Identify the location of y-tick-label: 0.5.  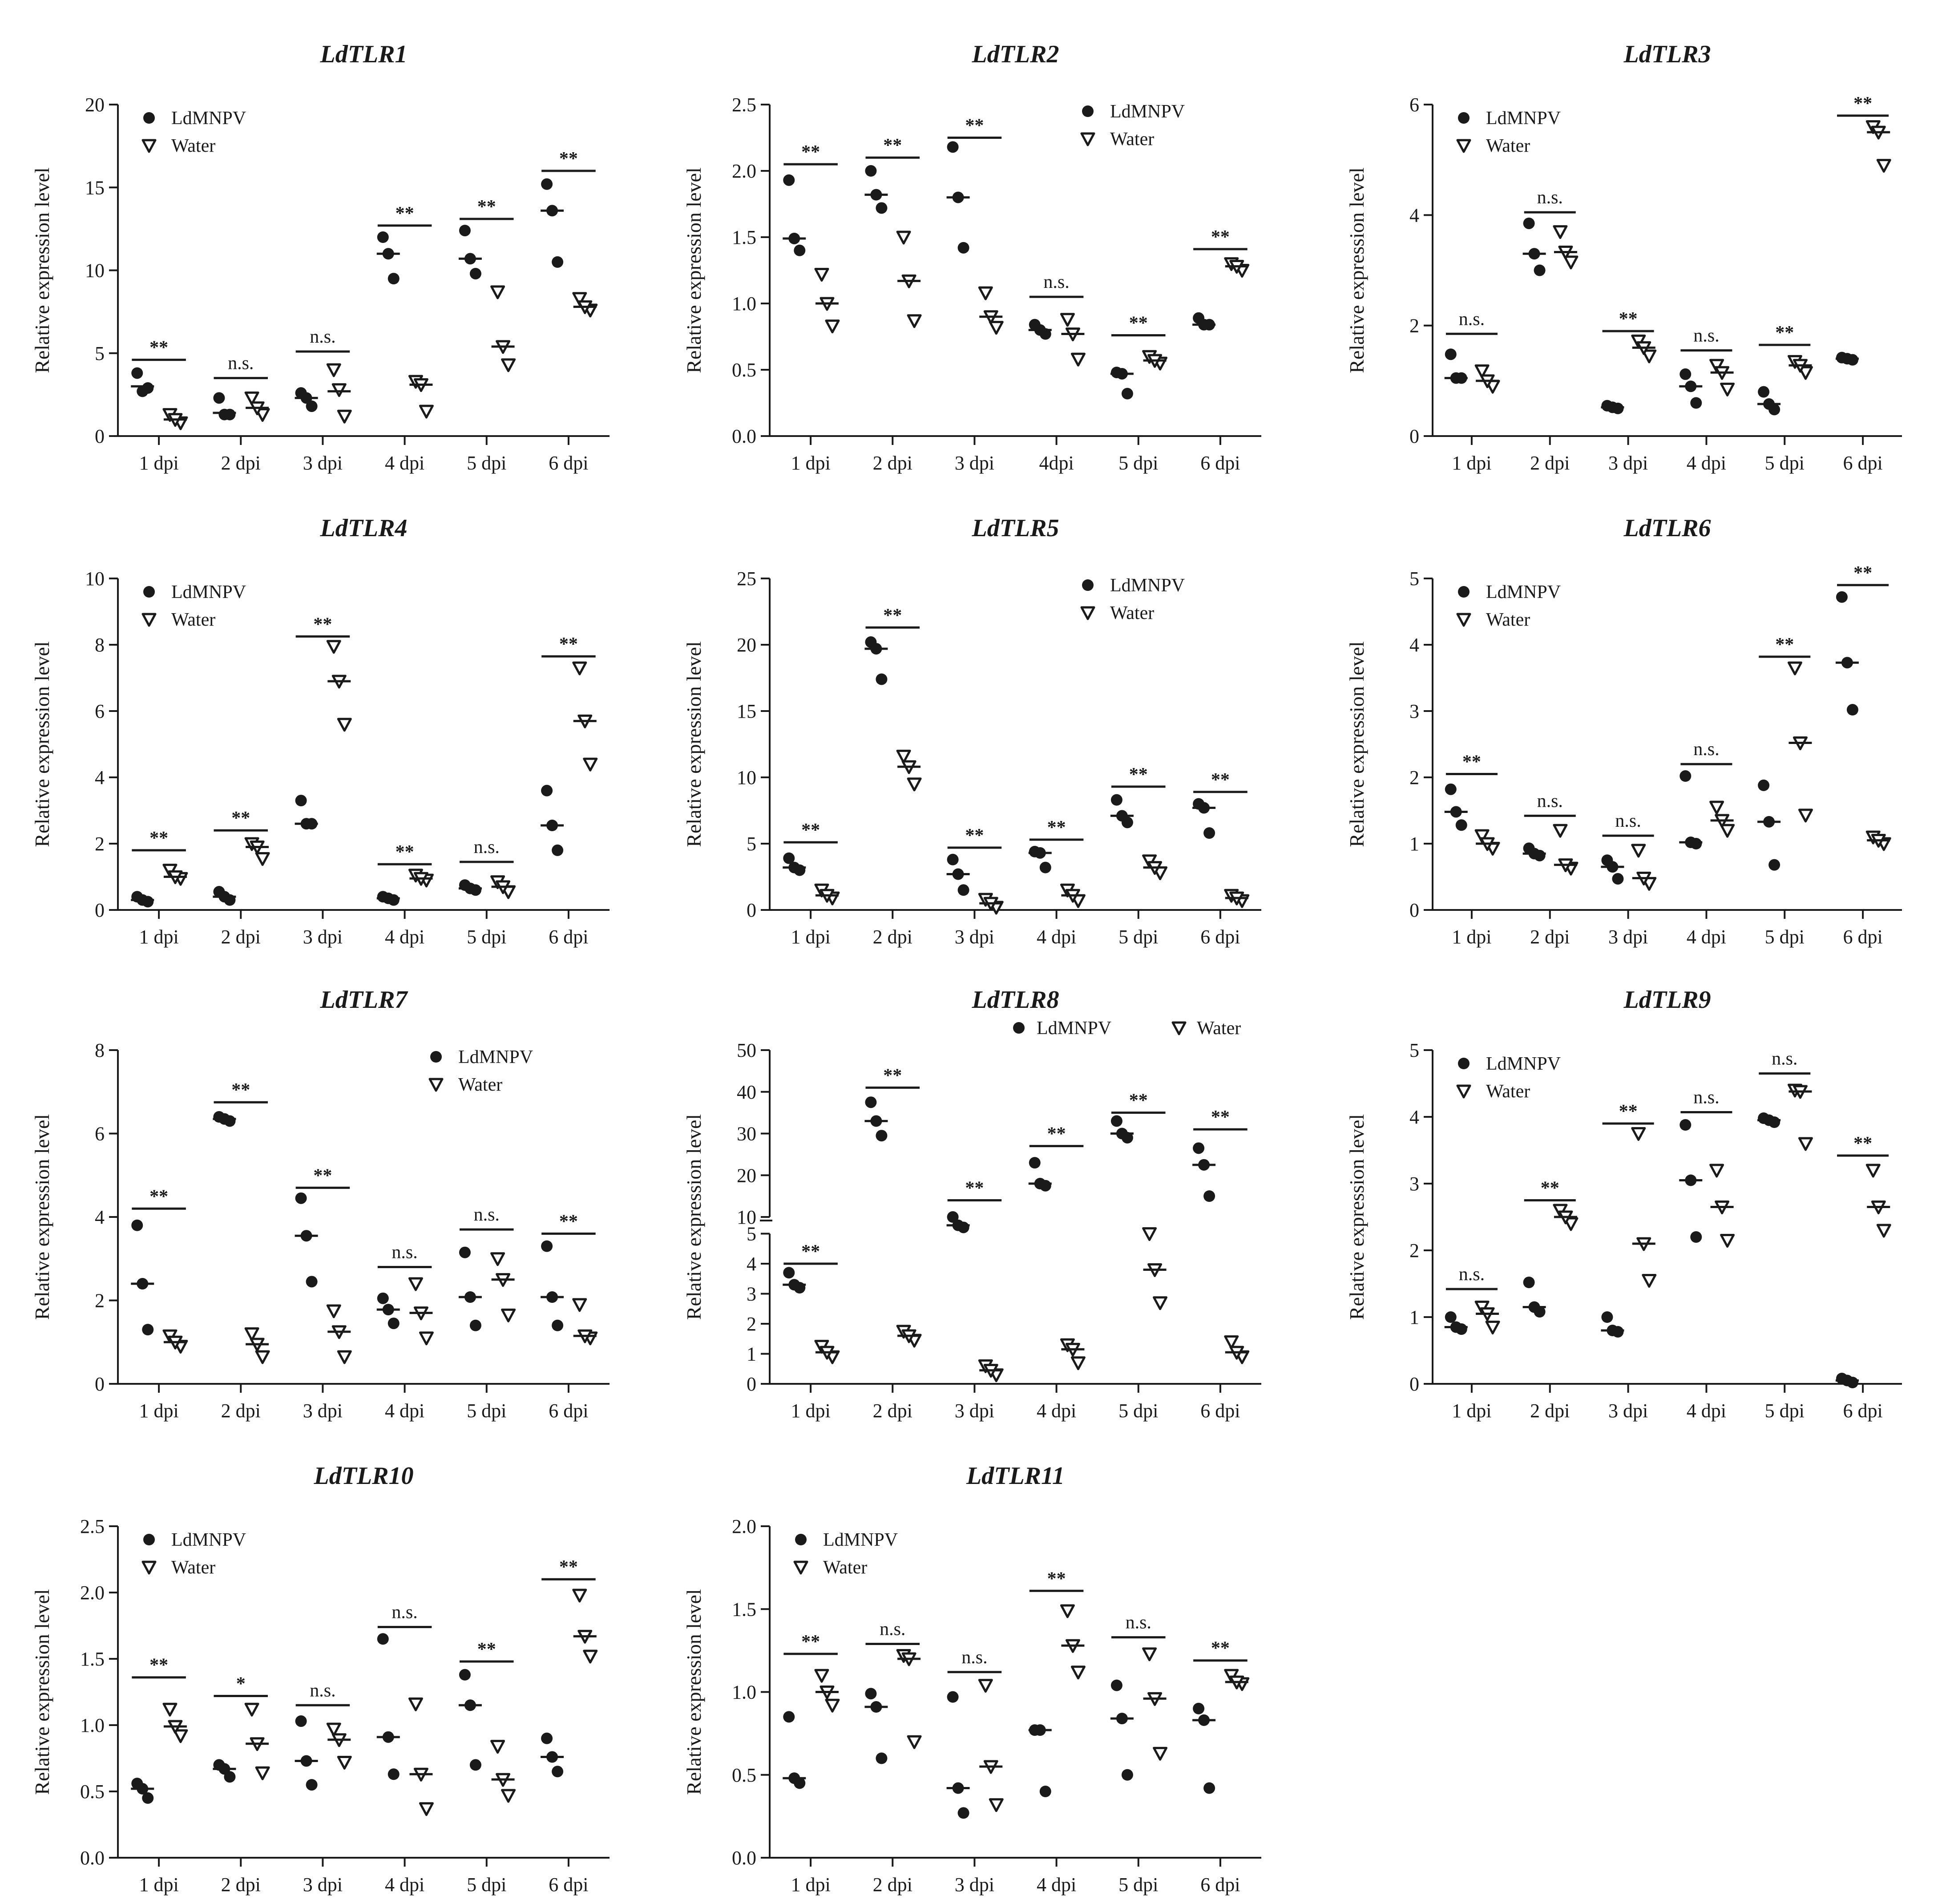
(744, 370).